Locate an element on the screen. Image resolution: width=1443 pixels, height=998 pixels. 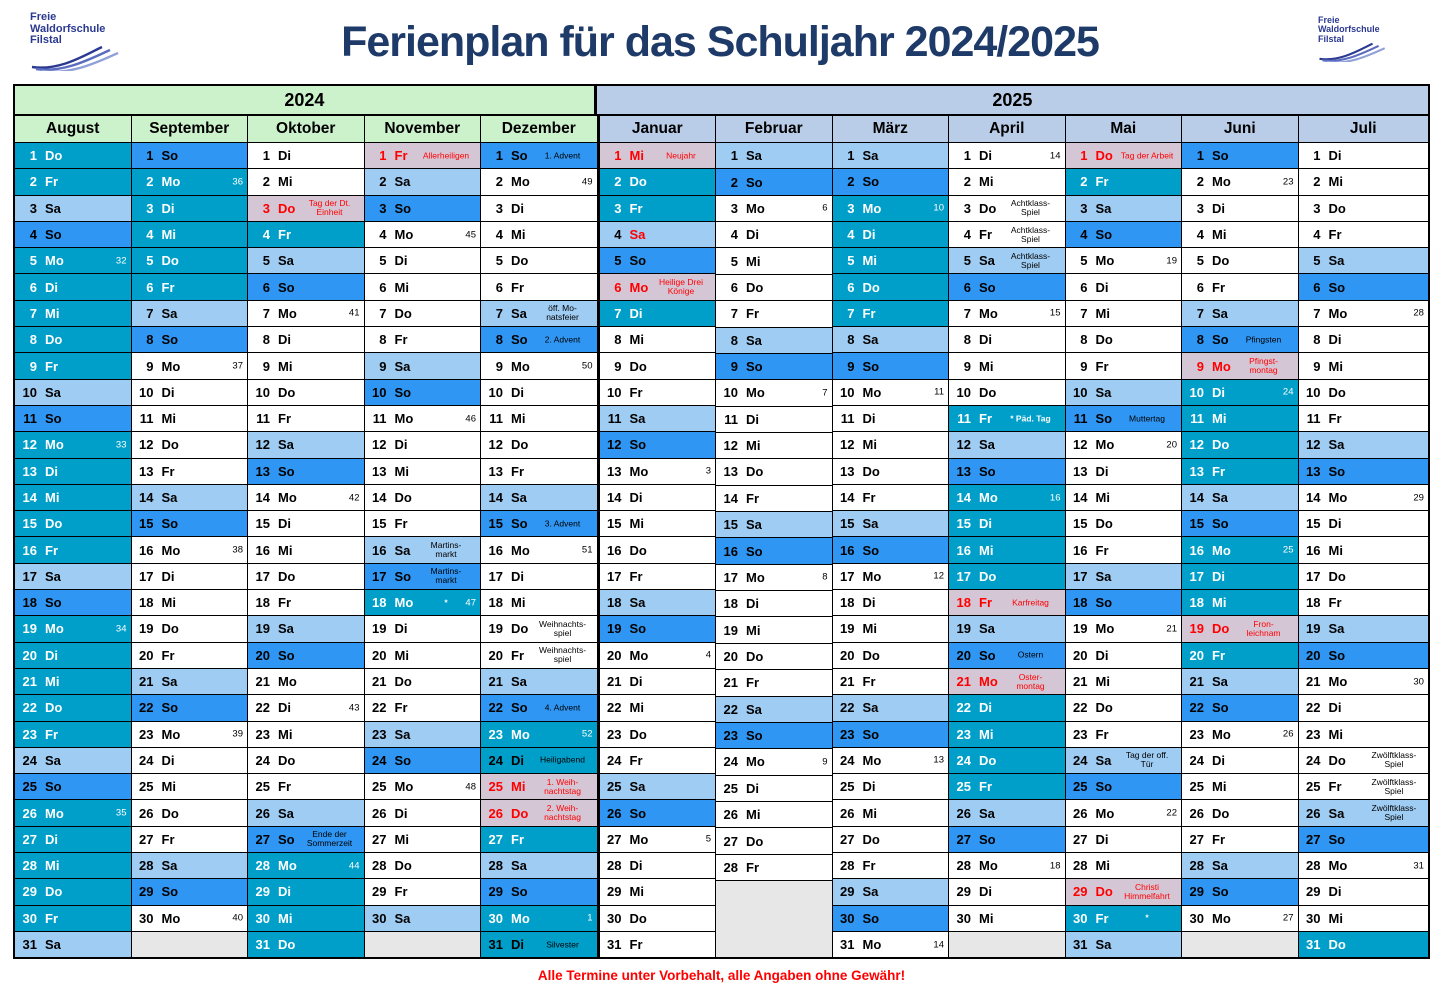
day-cell: 5 Mi is located at coordinates (890, 261).